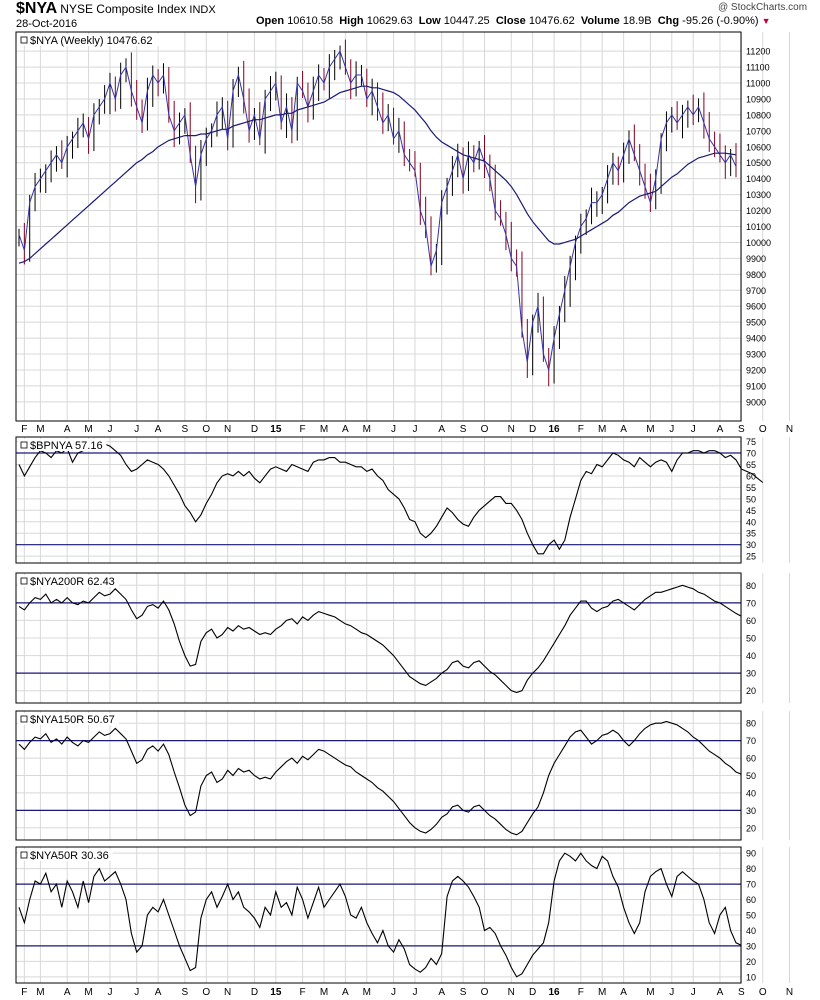 The width and height of the screenshot is (820, 1000). What do you see at coordinates (403, 638) in the screenshot?
I see `panel-2: 20 30 40 50 60 70 80 $NYA200R 62.43` at bounding box center [403, 638].